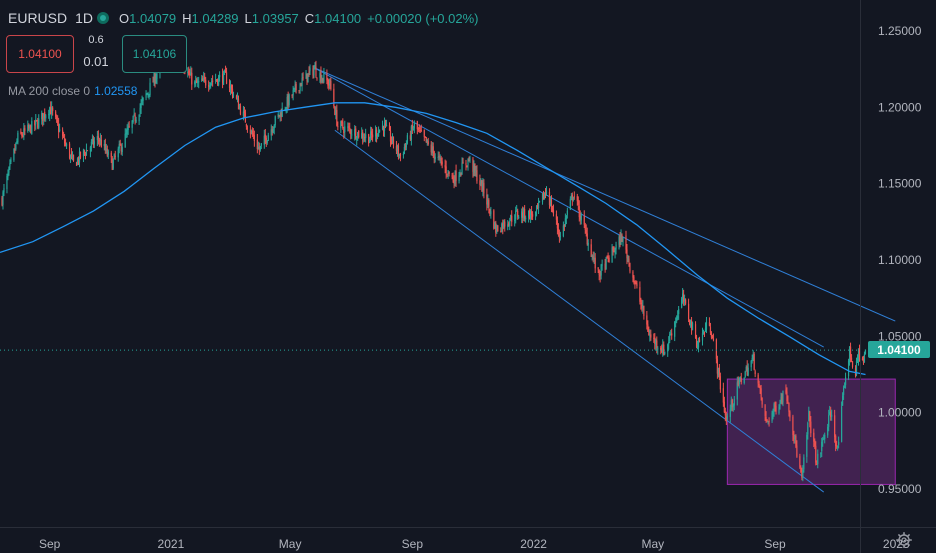 The image size is (936, 553). I want to click on x-tick-label: 2023, so click(896, 544).